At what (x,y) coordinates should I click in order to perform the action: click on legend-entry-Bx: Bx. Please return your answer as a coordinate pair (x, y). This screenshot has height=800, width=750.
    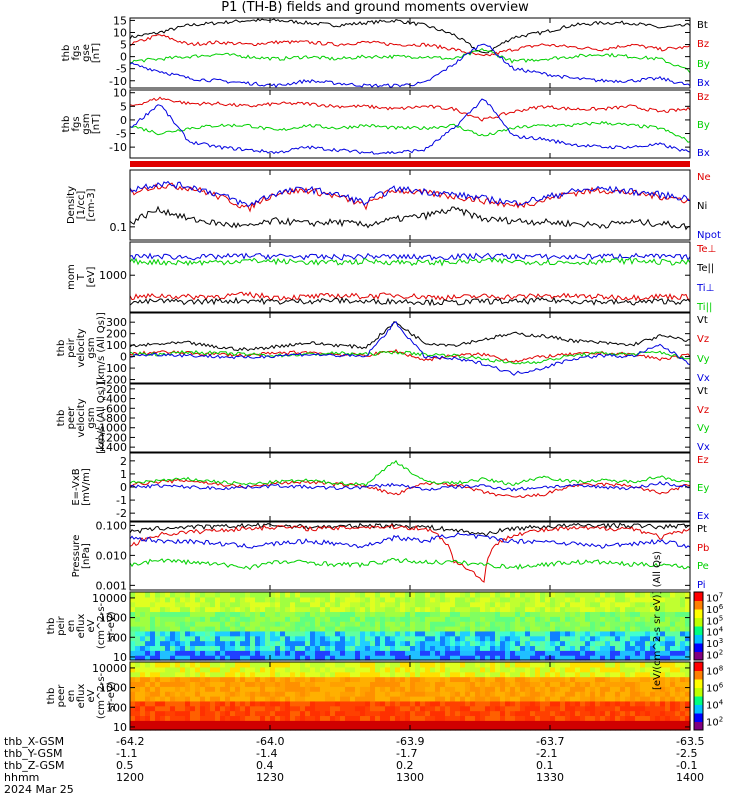
    Looking at the image, I should click on (703, 83).